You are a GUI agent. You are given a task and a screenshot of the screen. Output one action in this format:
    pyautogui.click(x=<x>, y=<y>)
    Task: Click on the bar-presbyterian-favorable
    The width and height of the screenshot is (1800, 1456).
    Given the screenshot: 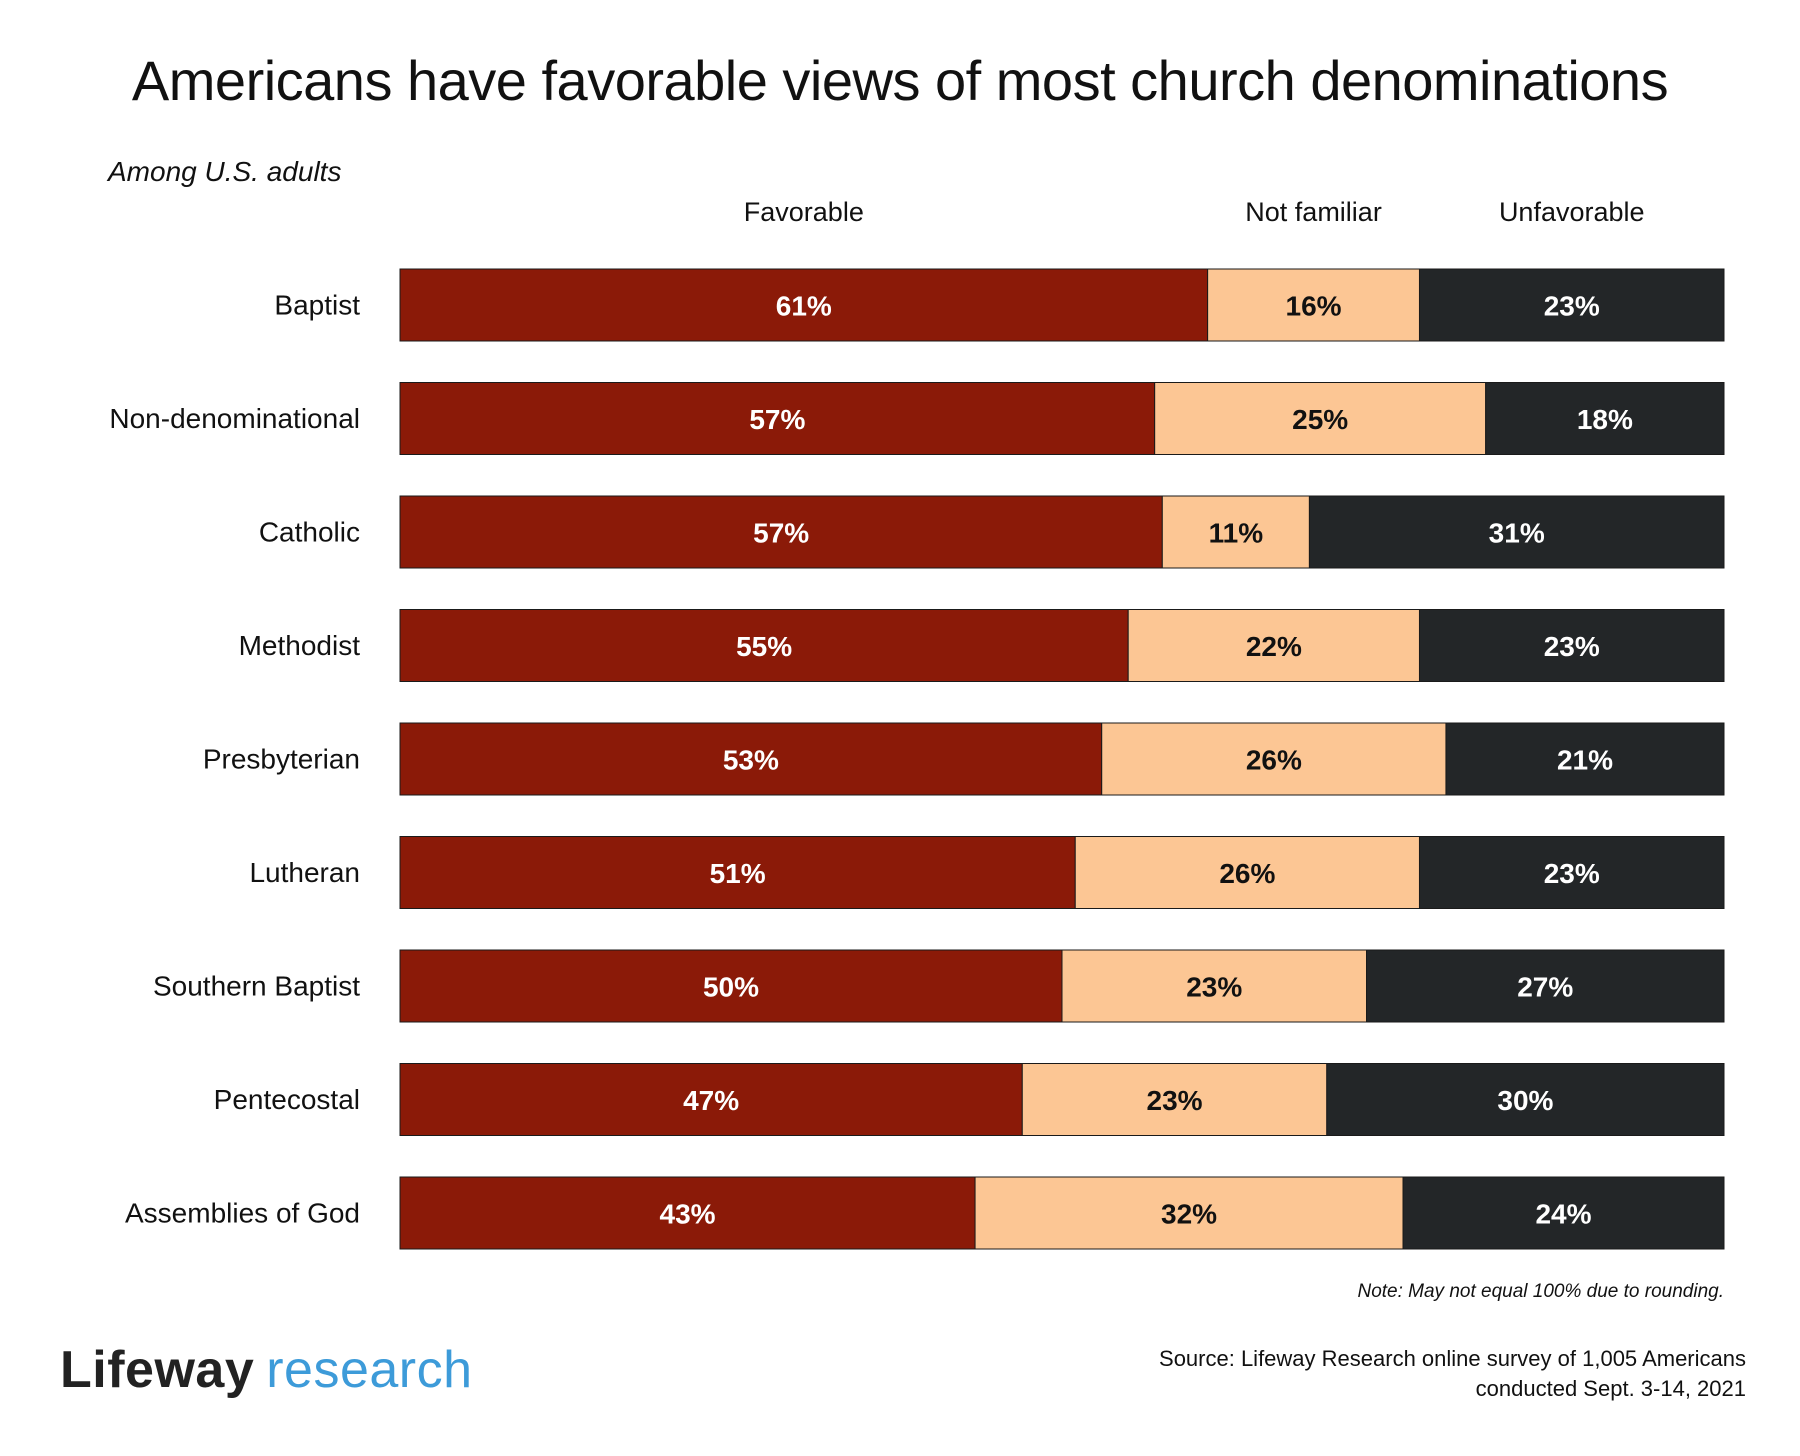 What is the action you would take?
    pyautogui.click(x=751, y=759)
    